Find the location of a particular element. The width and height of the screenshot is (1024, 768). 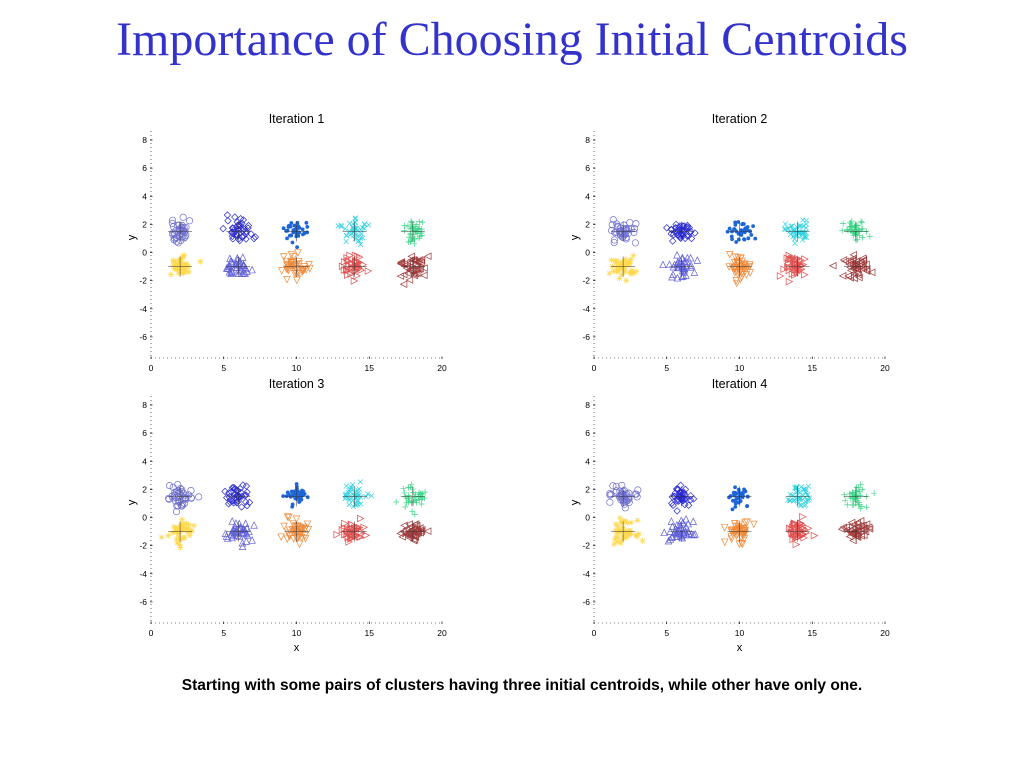

y-tick-label: 8 is located at coordinates (144, 140).